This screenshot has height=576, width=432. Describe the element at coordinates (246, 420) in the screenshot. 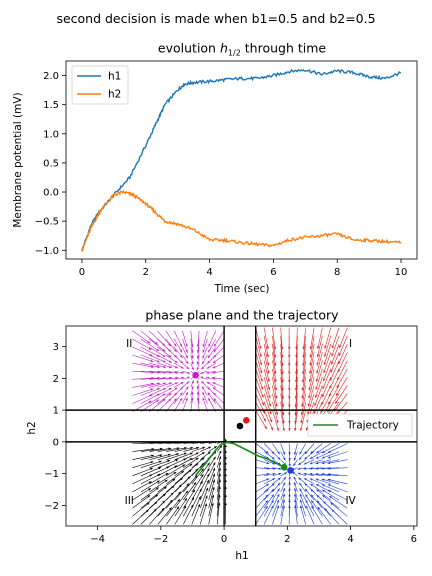

I see `point-r` at that location.